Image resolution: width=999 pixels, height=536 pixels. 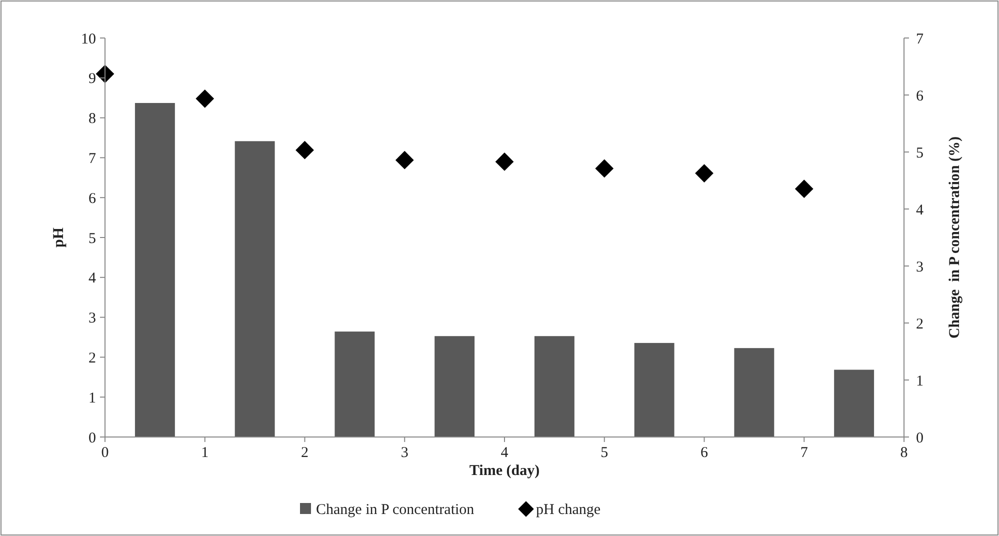 I want to click on y-tick-label: 4, so click(x=92, y=278).